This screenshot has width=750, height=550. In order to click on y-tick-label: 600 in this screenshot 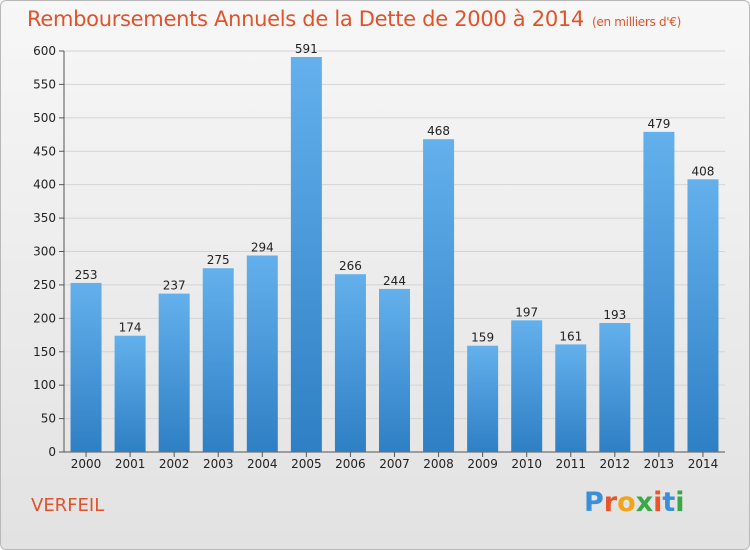, I will do `click(44, 51)`.